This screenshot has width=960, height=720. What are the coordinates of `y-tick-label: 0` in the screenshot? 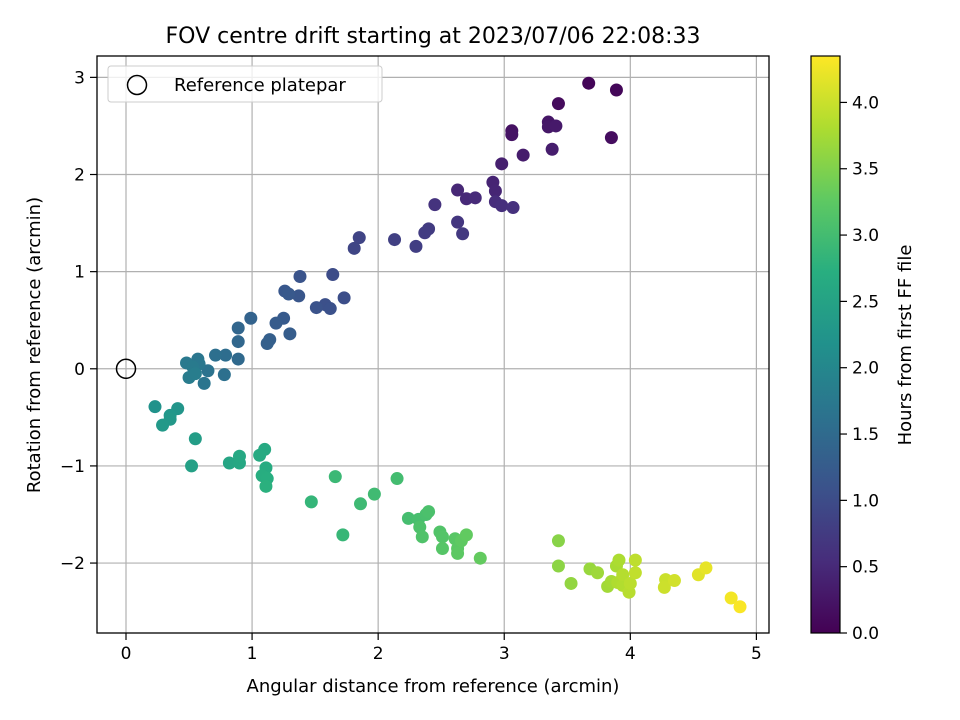 It's located at (79, 370).